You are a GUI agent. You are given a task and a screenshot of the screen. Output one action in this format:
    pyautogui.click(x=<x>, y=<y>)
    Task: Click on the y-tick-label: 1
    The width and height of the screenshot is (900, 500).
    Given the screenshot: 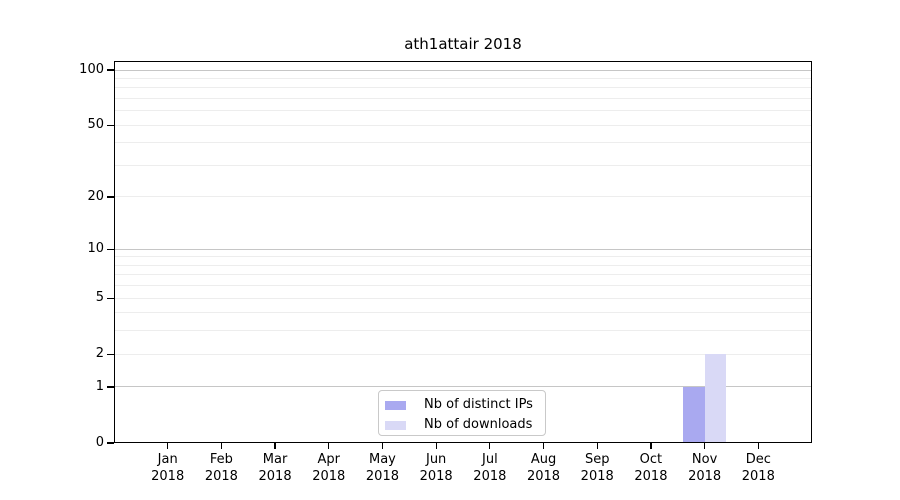 What is the action you would take?
    pyautogui.click(x=99, y=386)
    